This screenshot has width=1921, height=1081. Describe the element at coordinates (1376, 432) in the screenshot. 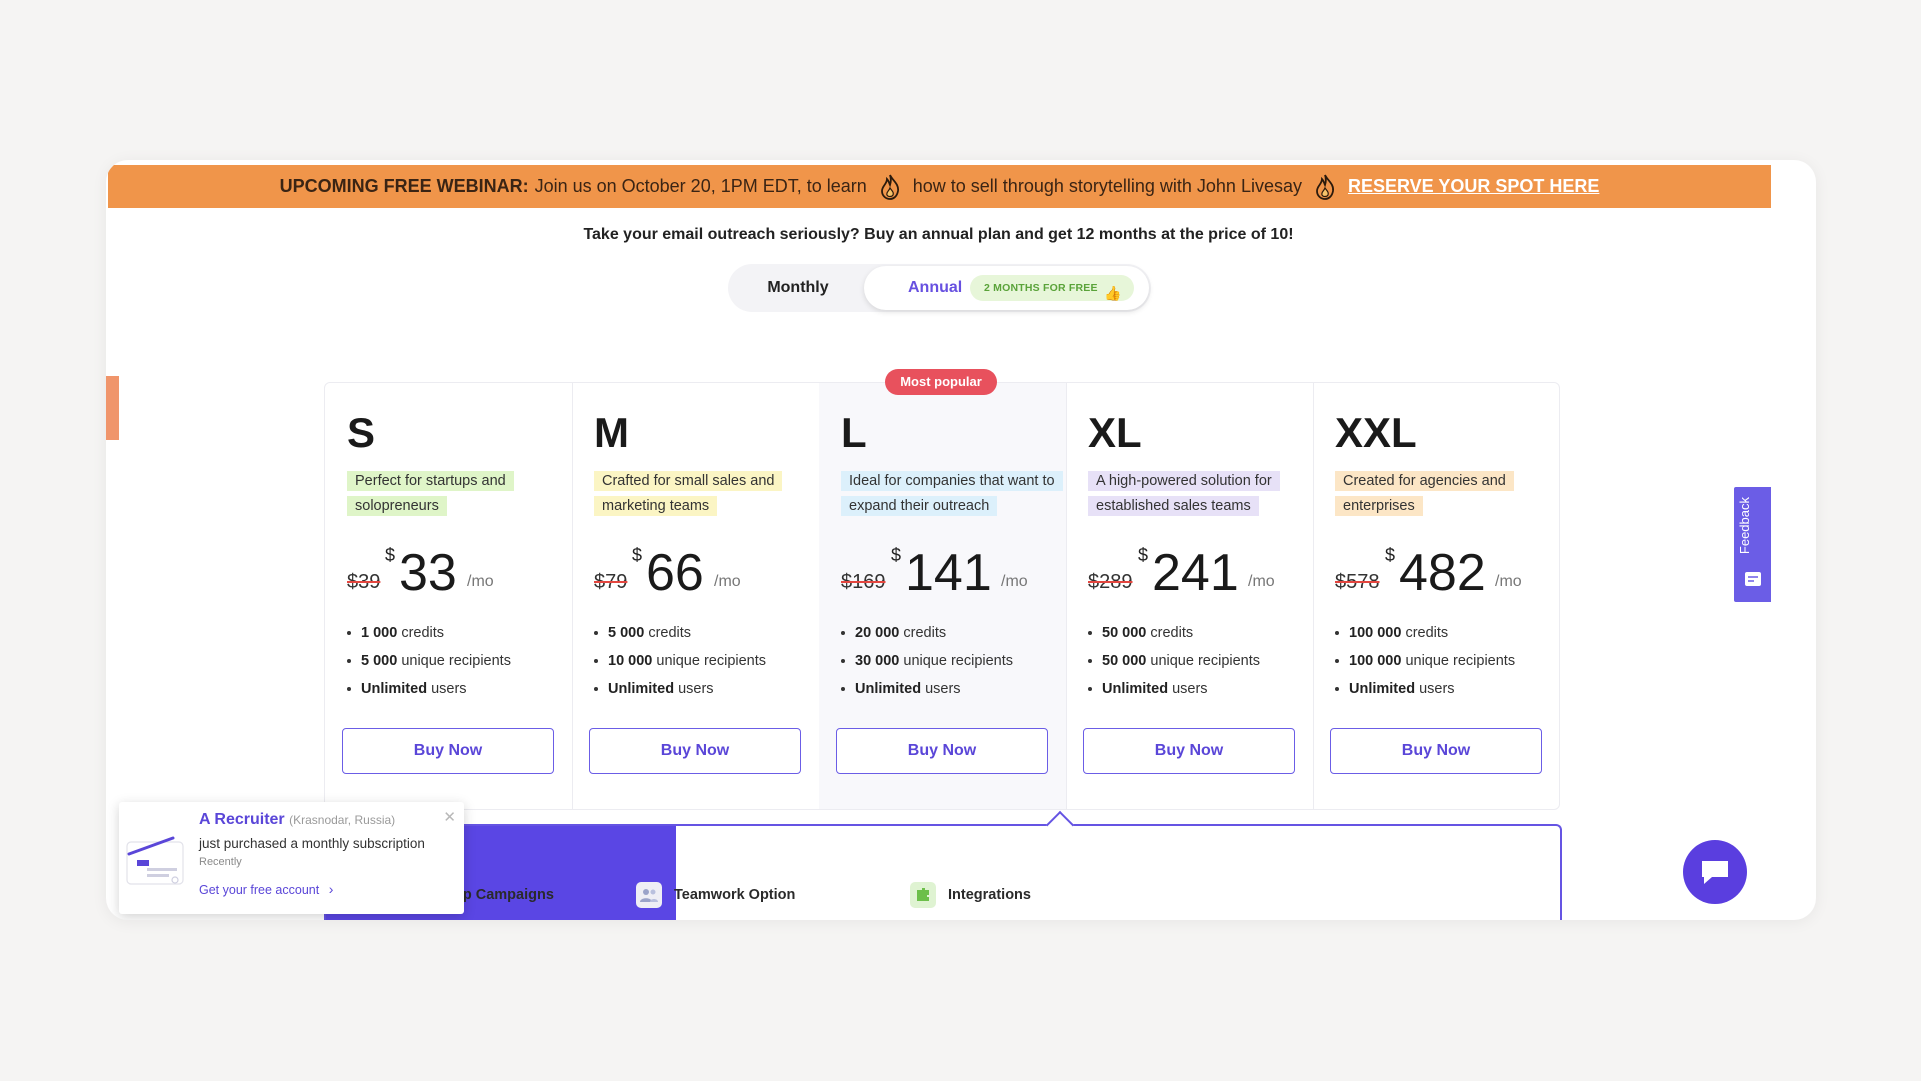

I see `plan-name: XXL` at that location.